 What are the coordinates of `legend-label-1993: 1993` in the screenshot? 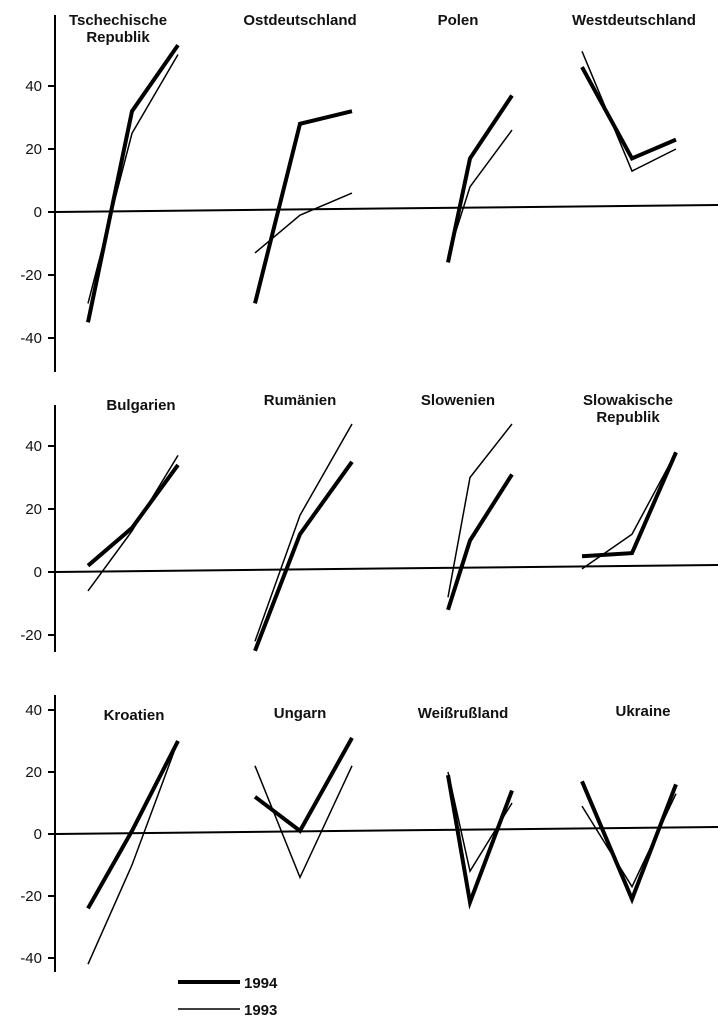 It's located at (260, 1010).